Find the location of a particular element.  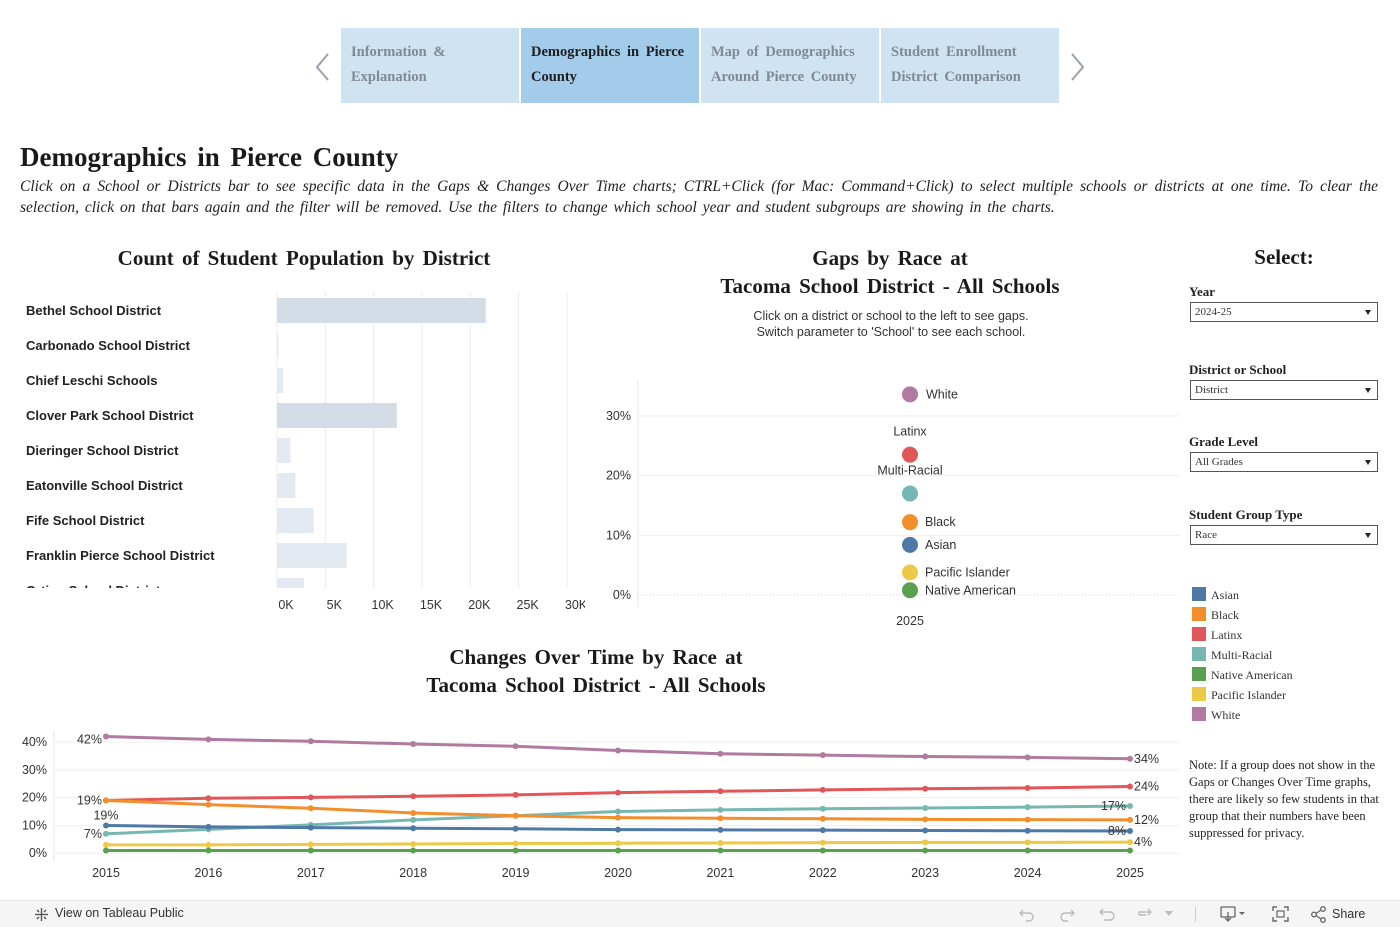

tab-enrollment-comparison: Student Enrollment District Comparison is located at coordinates (970, 65).